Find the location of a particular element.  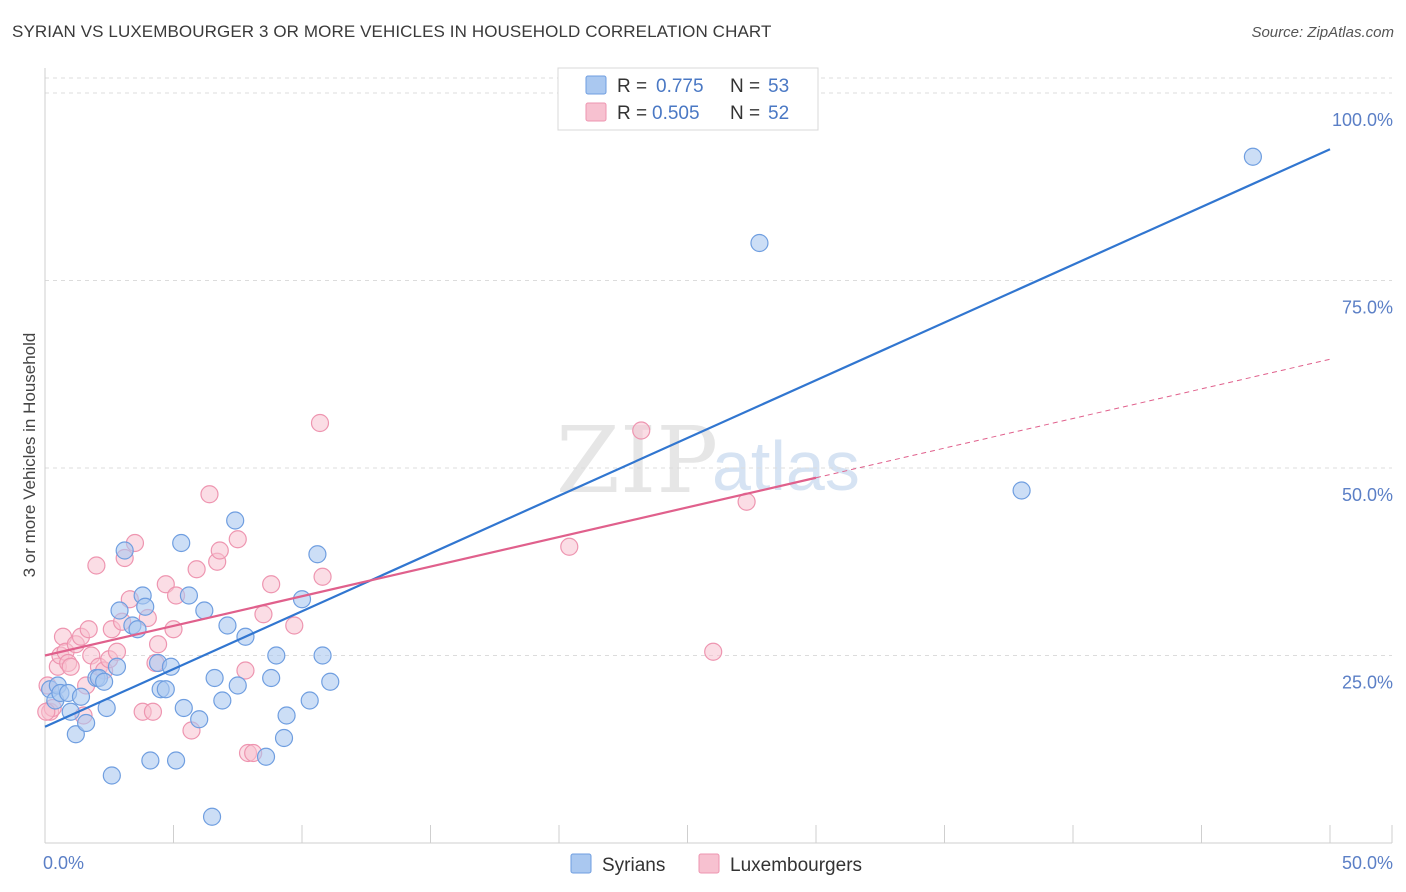

n-label-syrians: N = is located at coordinates (745, 86).